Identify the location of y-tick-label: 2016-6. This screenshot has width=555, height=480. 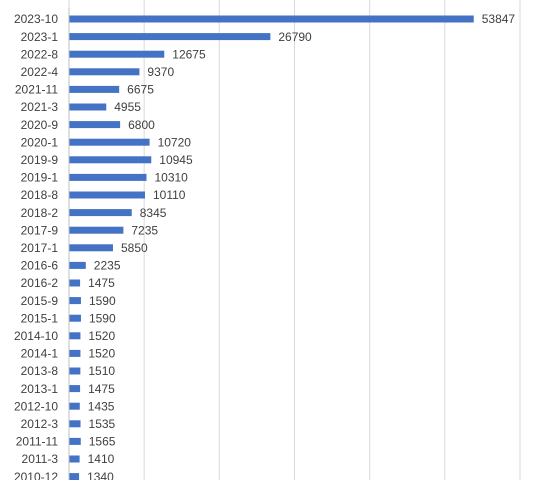
(40, 266).